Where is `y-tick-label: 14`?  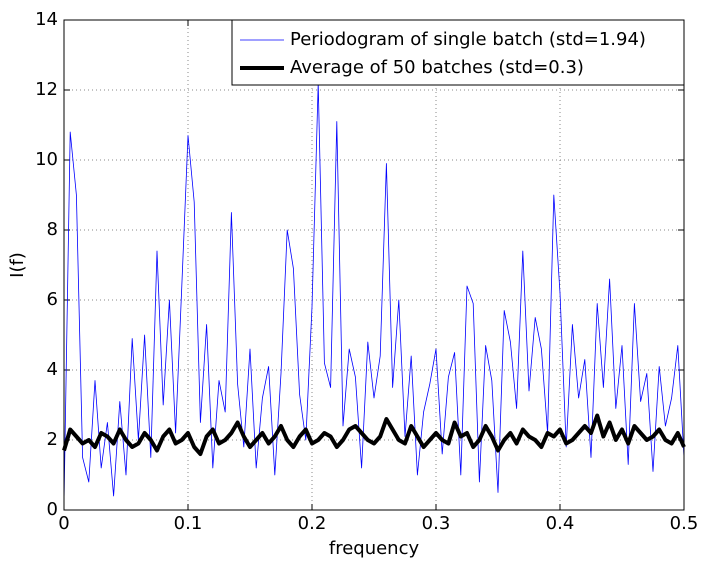
y-tick-label: 14 is located at coordinates (46, 19).